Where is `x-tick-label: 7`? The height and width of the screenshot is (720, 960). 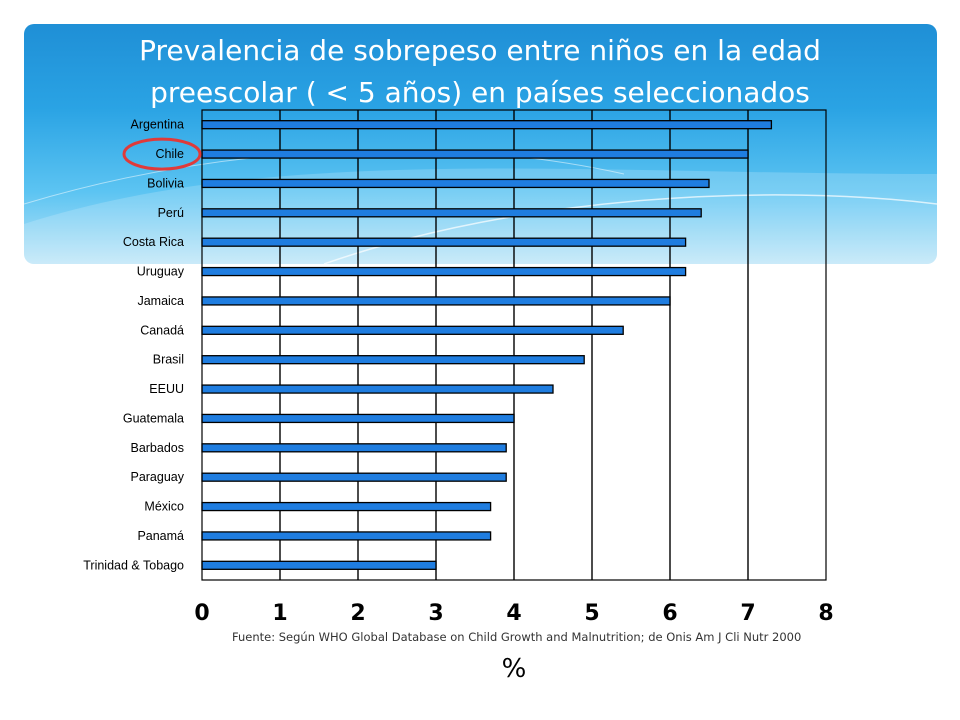 x-tick-label: 7 is located at coordinates (747, 613).